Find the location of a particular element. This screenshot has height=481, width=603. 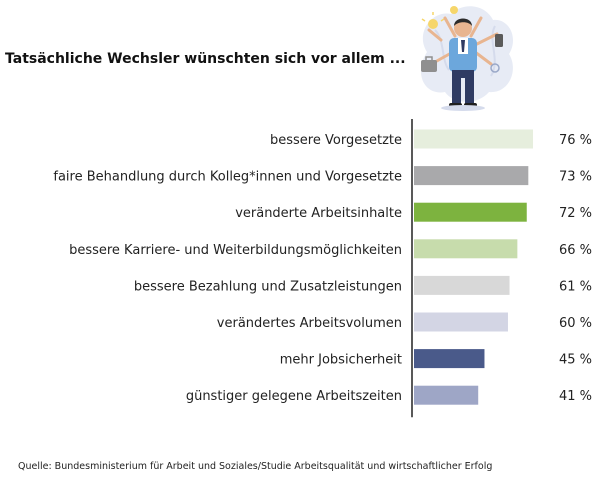

value-label: 61 % is located at coordinates (575, 286).